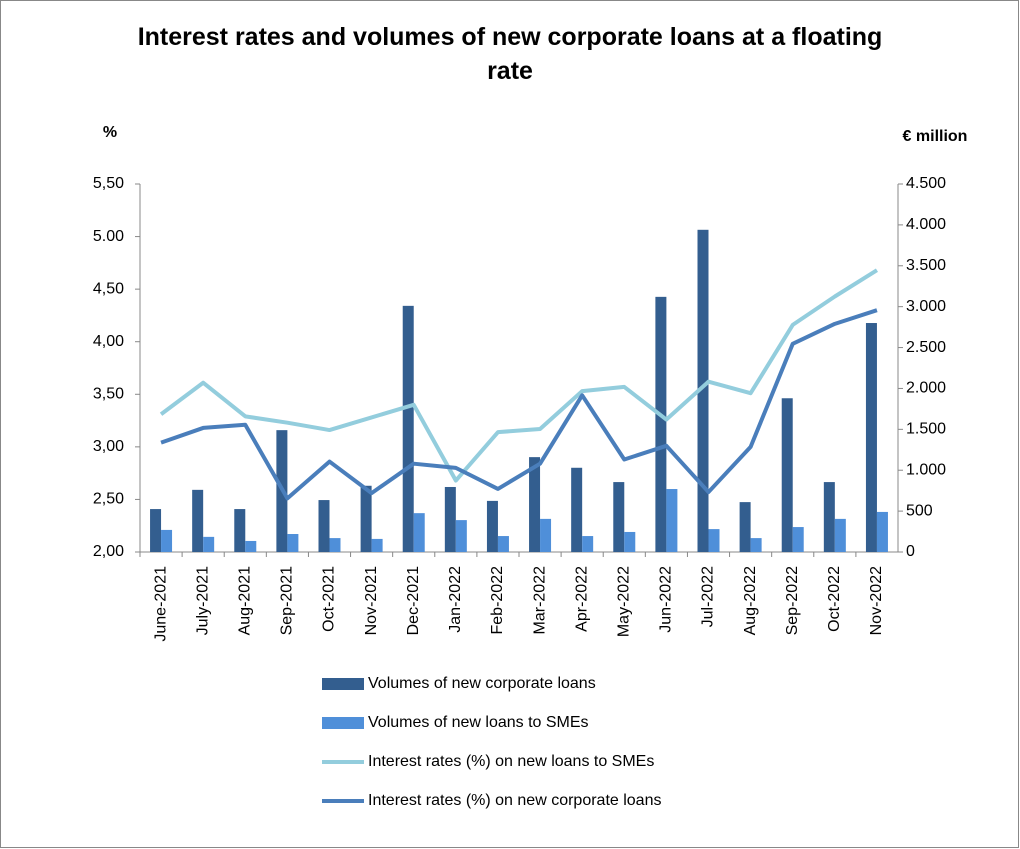  Describe the element at coordinates (910, 551) in the screenshot. I see `y2-tick-label: 0` at that location.